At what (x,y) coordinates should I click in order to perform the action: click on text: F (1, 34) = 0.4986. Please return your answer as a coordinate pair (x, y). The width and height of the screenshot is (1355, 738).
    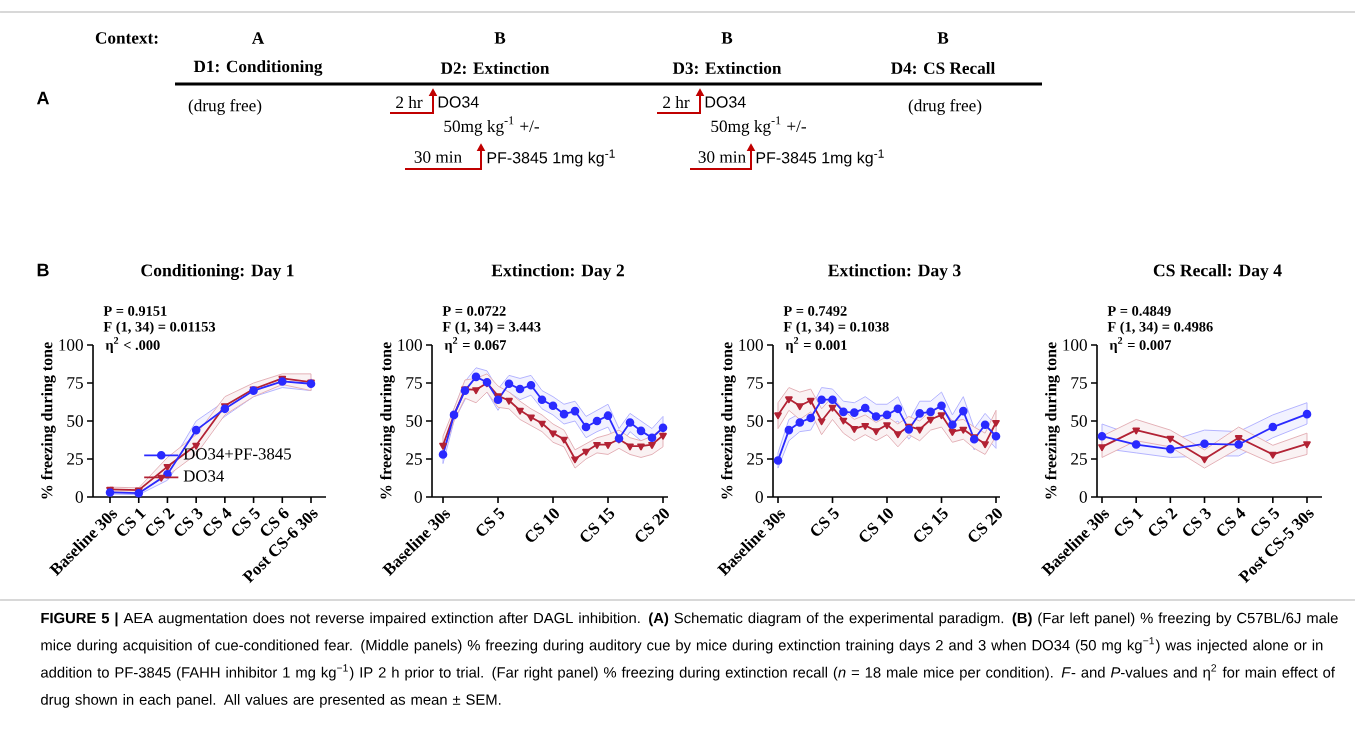
    Looking at the image, I should click on (1160, 328).